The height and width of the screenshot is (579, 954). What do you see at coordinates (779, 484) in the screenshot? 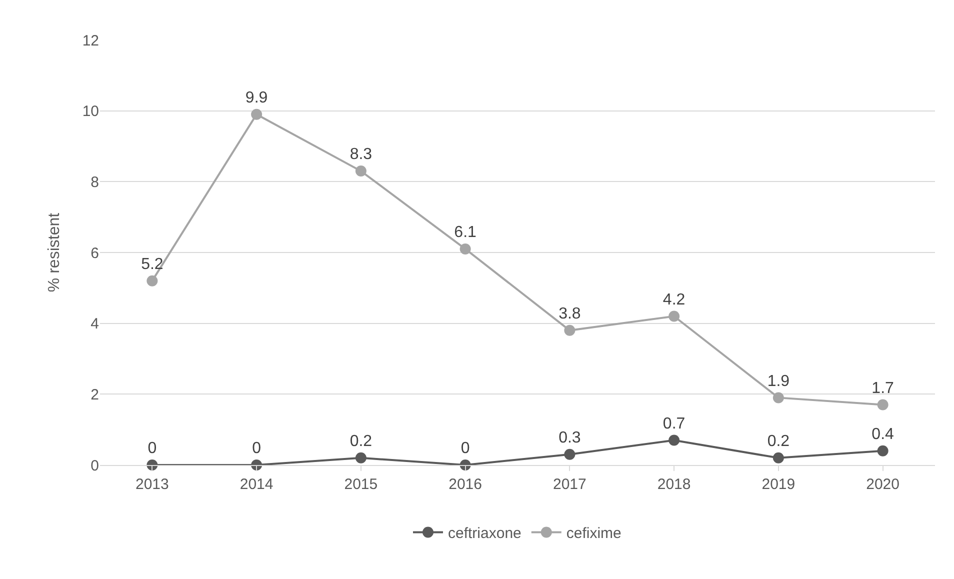
I see `x-tick-label: 2019` at bounding box center [779, 484].